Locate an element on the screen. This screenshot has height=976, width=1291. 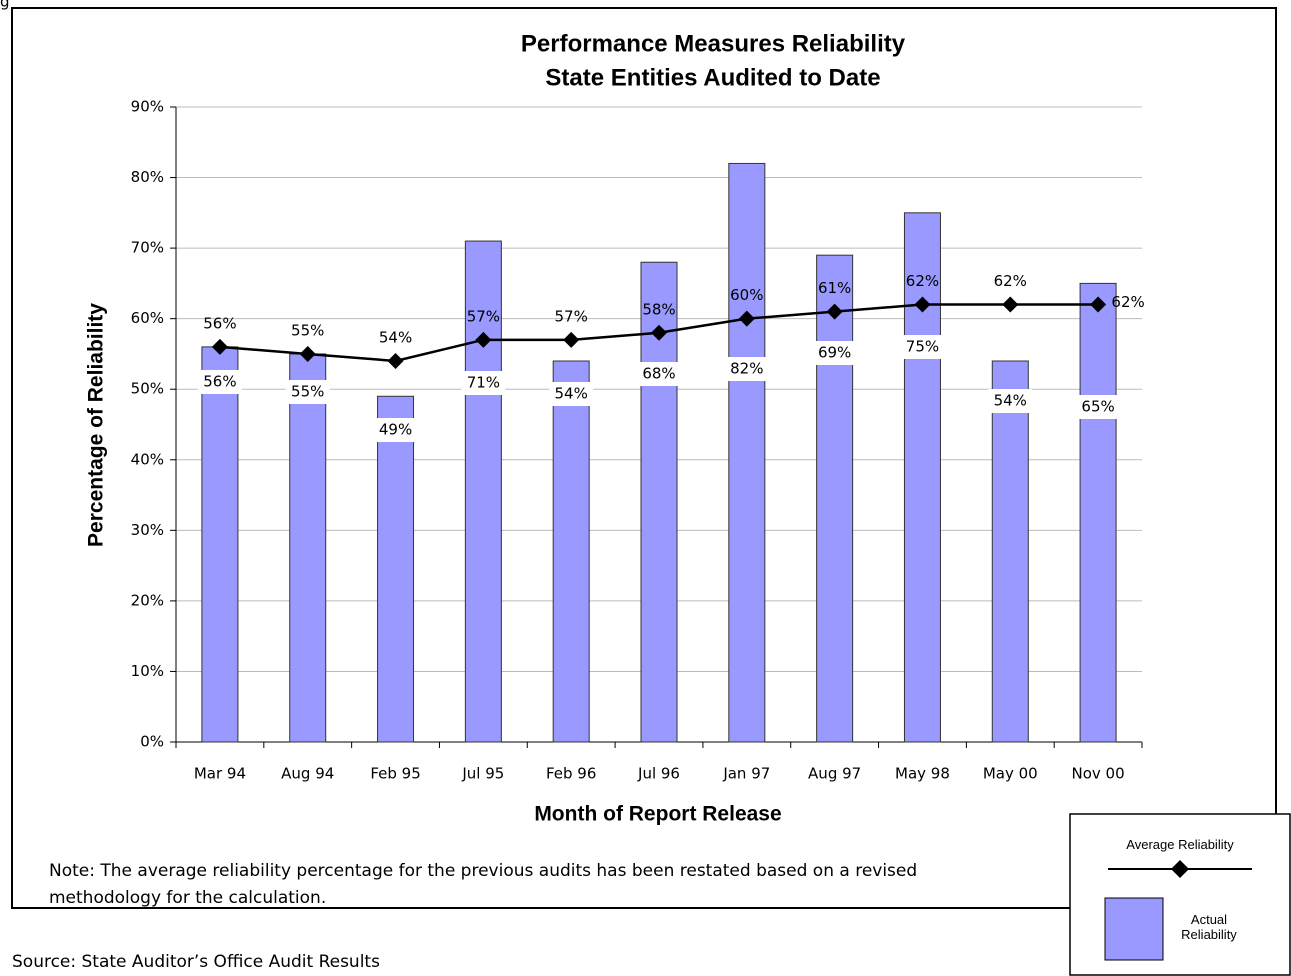
x-tick-label: Jul 96 is located at coordinates (658, 774).